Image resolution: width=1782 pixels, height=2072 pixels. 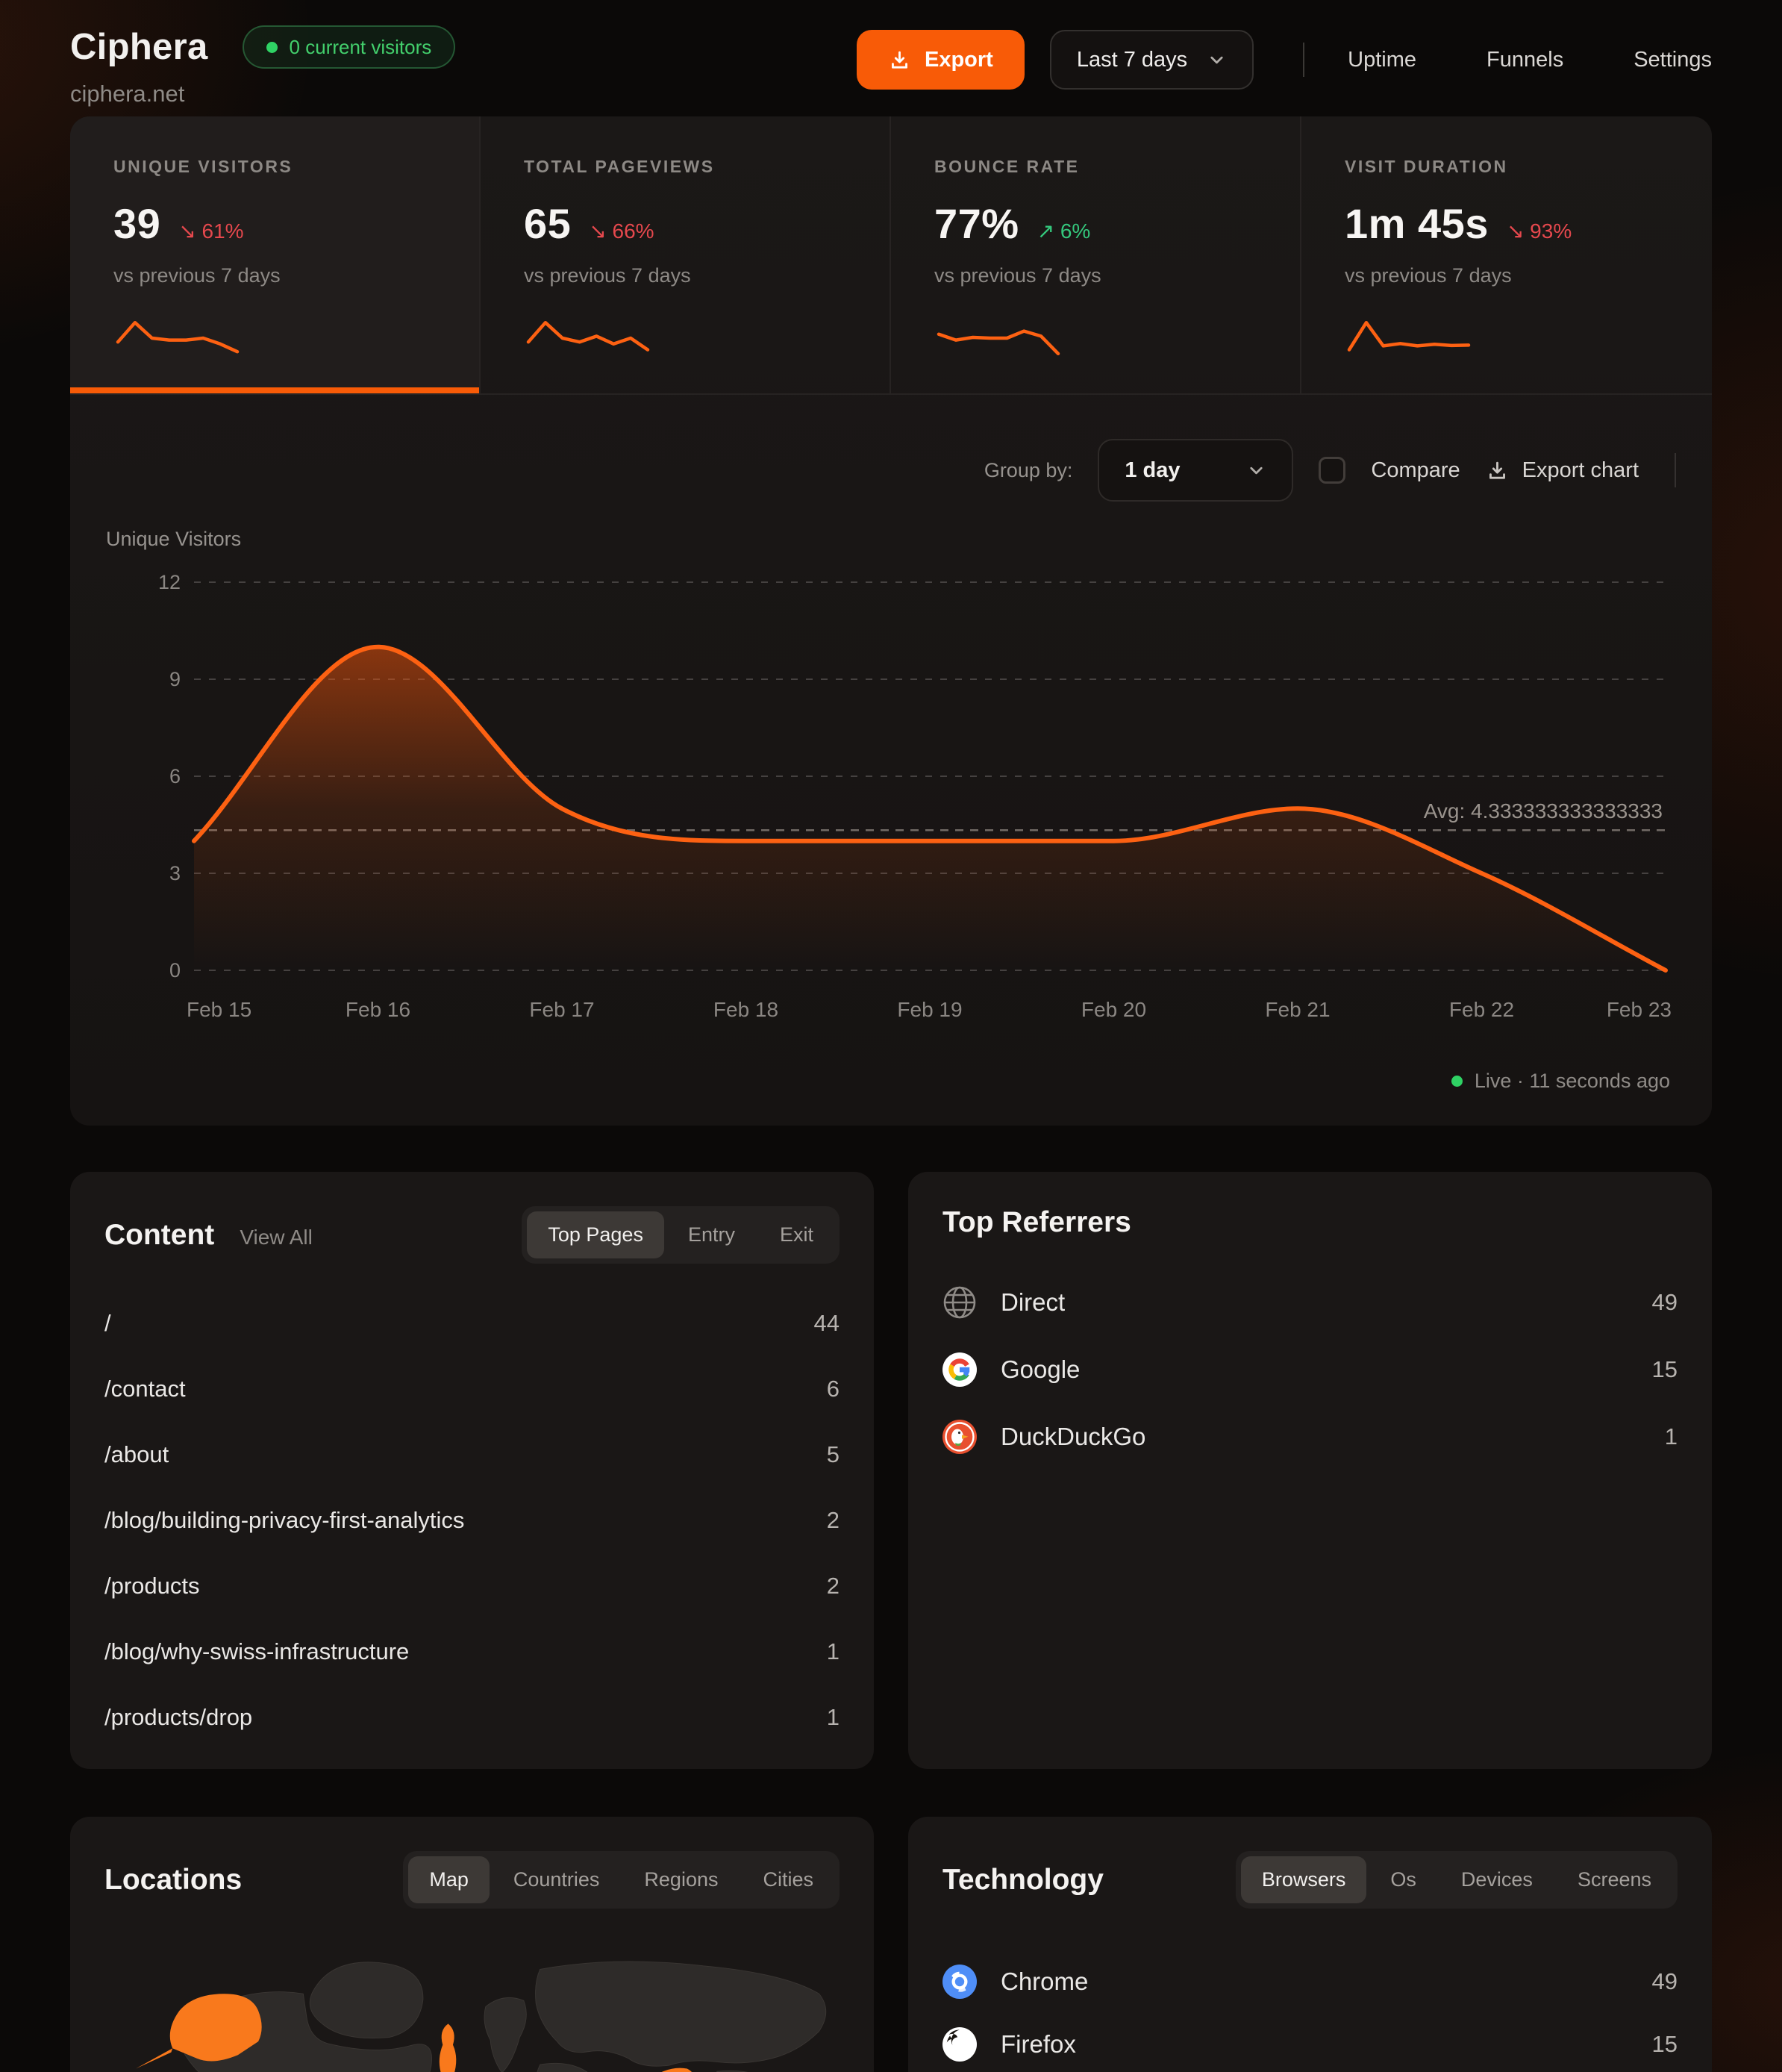 I want to click on page-path: /about, so click(x=136, y=1454).